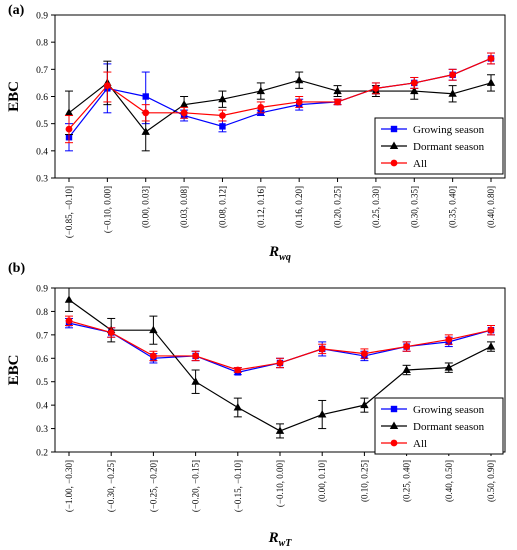  What do you see at coordinates (222, 207) in the screenshot?
I see `x-category-label: (0.08, 0.12]` at bounding box center [222, 207].